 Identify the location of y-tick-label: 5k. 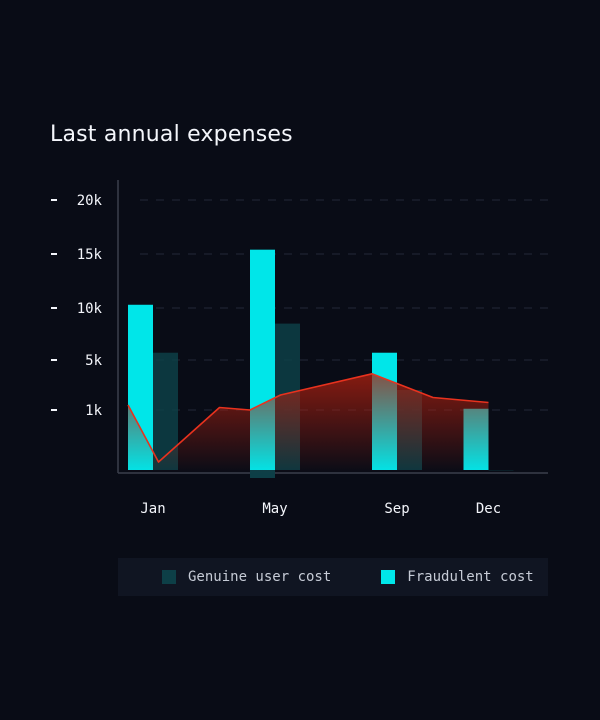
(93, 361).